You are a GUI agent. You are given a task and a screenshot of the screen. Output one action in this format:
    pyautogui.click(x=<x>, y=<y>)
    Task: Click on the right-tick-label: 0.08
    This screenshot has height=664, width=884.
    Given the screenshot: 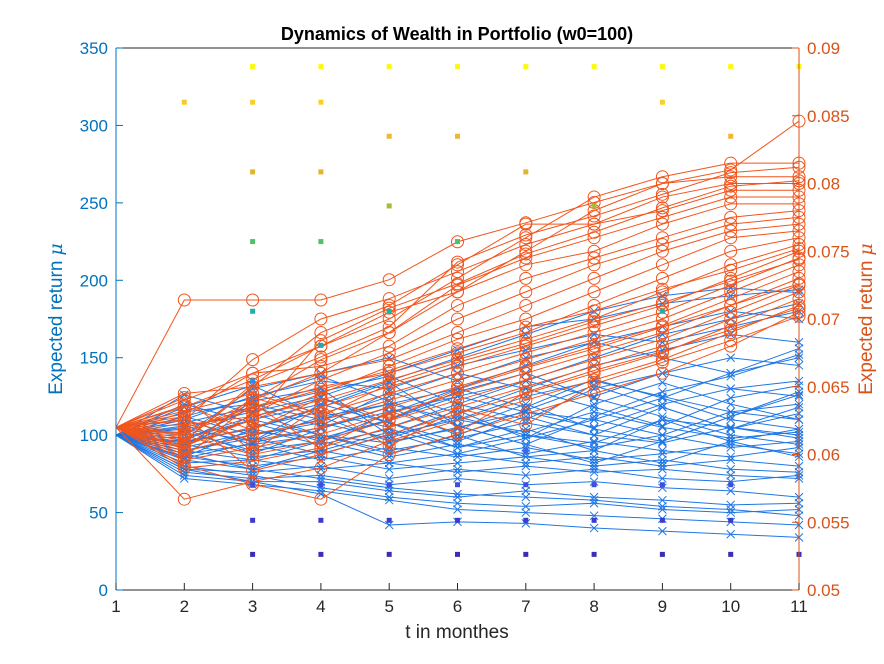 What is the action you would take?
    pyautogui.click(x=823, y=184)
    